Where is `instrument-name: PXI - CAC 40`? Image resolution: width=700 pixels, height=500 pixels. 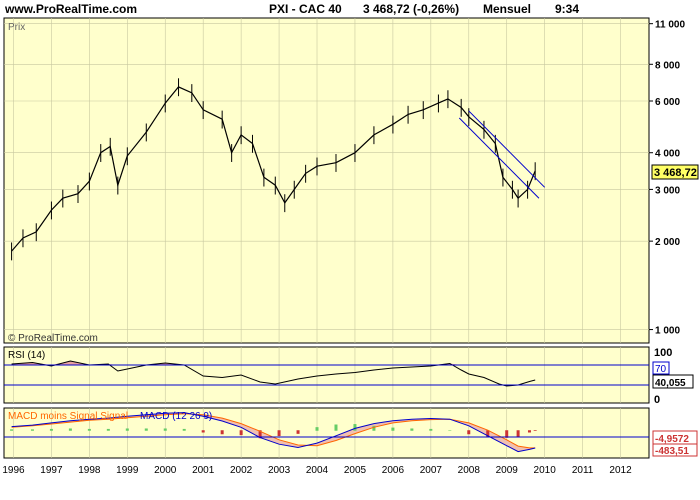 instrument-name: PXI - CAC 40 is located at coordinates (305, 9).